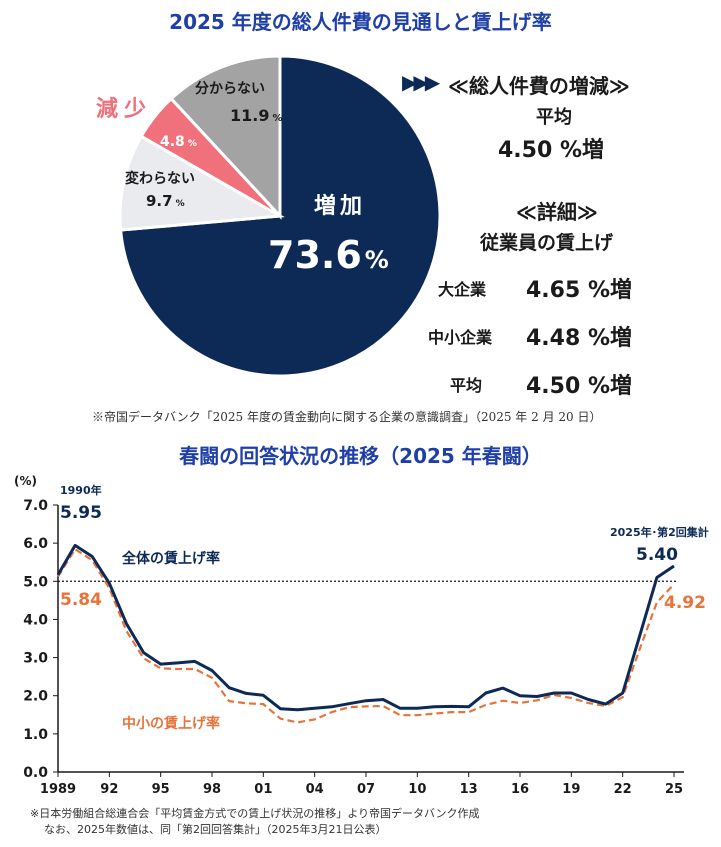  I want to click on y-axis-unit: (%), so click(25, 481).